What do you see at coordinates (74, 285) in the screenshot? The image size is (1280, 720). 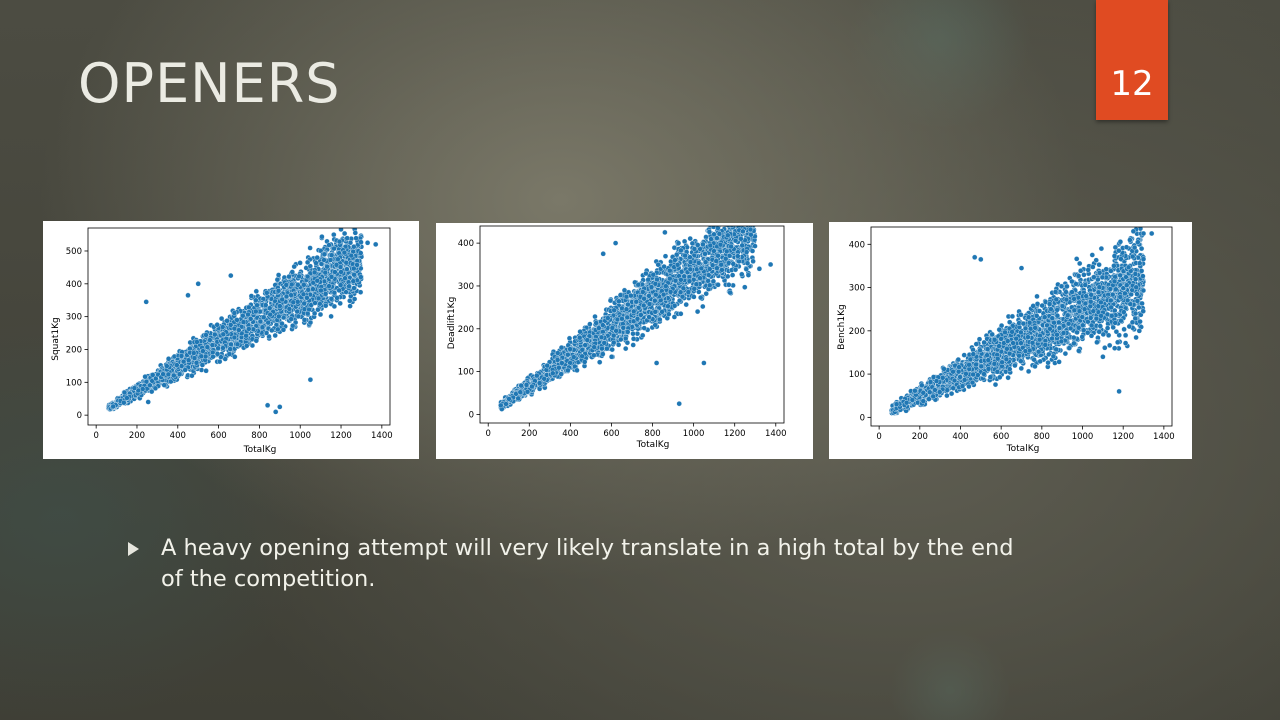 I see `chart-squat-ytick-label: 400` at bounding box center [74, 285].